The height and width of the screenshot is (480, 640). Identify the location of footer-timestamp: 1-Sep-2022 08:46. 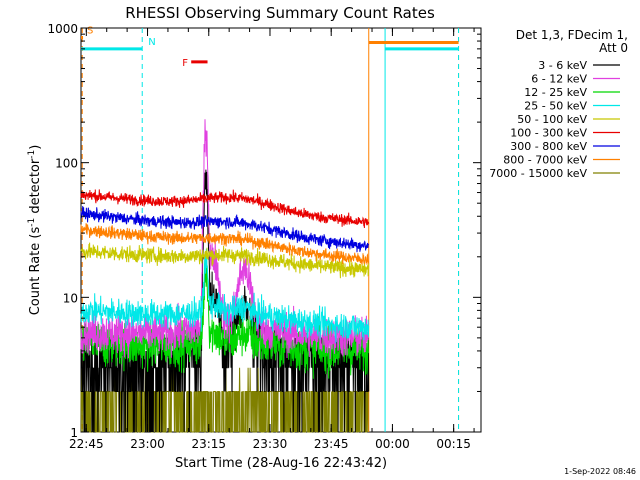
(600, 471).